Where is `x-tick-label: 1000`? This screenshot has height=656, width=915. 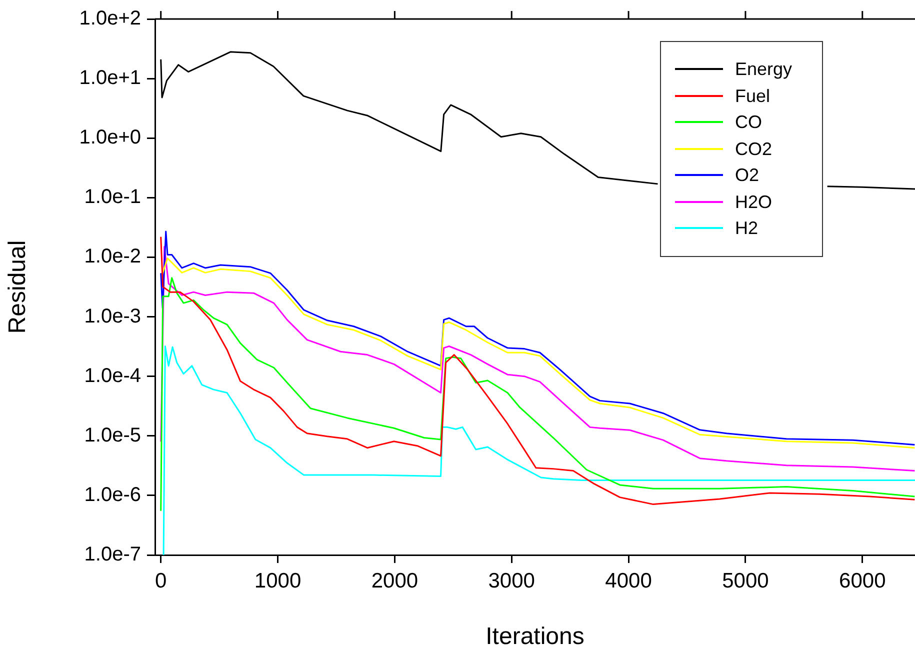 x-tick-label: 1000 is located at coordinates (278, 580).